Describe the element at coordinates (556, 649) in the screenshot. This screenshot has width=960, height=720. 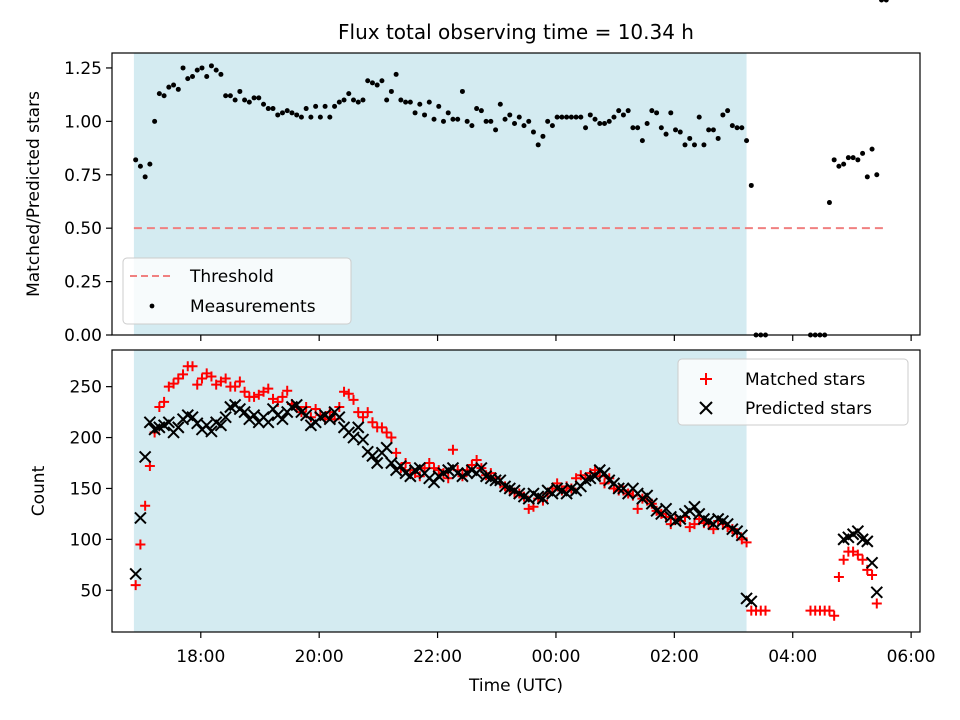
I see `bottom-x-axis: 18:00 20:00 22:00 00:00 02:00 04:00 06:00` at that location.